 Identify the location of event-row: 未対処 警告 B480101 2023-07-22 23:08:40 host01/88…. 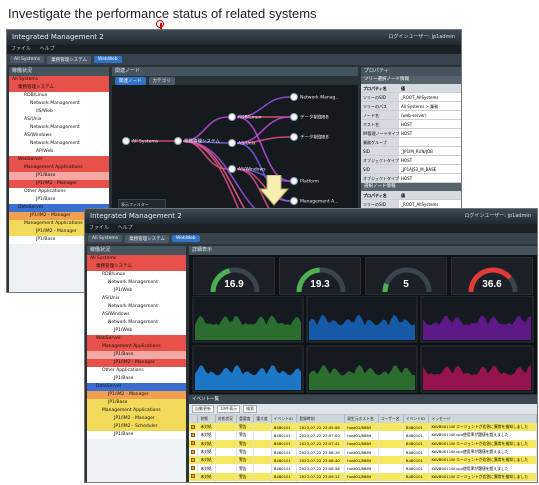
(363, 460).